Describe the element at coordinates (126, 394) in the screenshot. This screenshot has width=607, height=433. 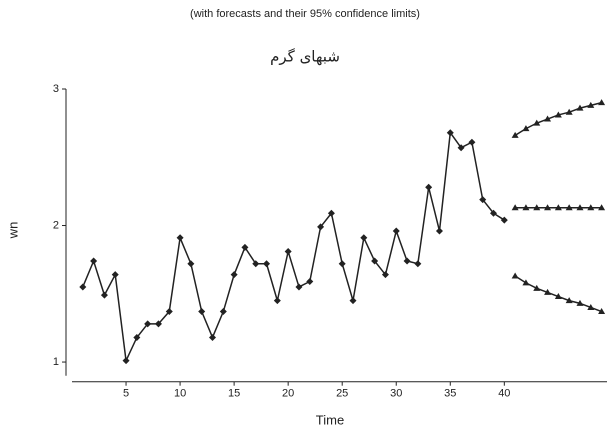
I see `x-tick-label: 5` at that location.